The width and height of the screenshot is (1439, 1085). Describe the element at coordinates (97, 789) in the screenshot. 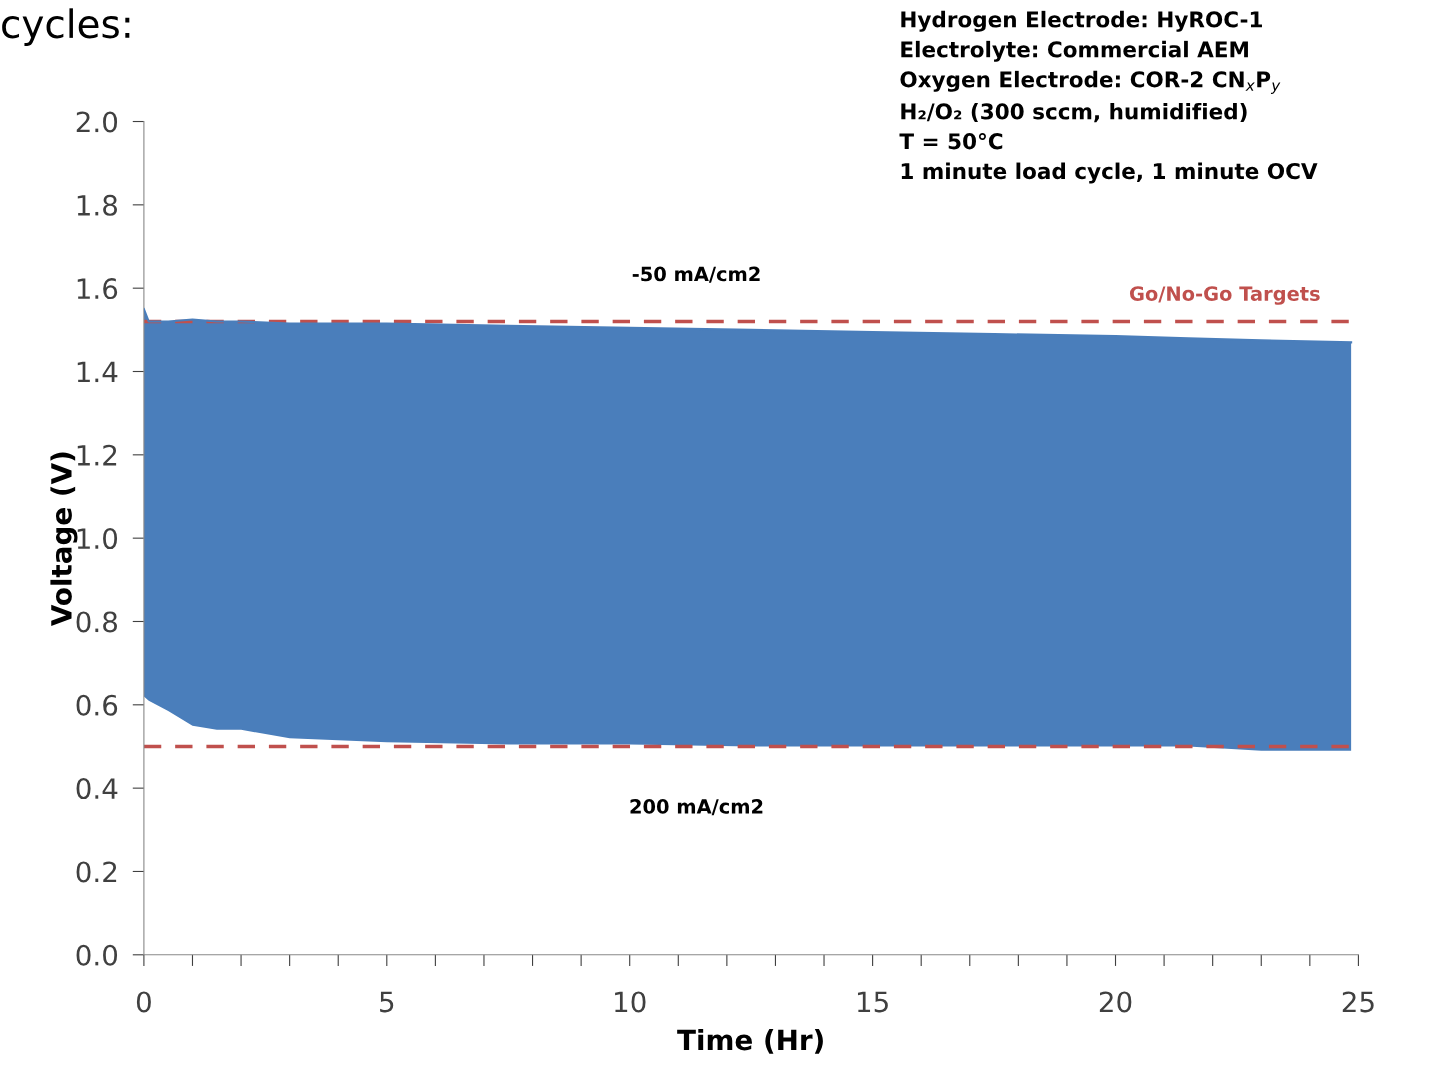

I see `y-tick-label: 0.4` at that location.